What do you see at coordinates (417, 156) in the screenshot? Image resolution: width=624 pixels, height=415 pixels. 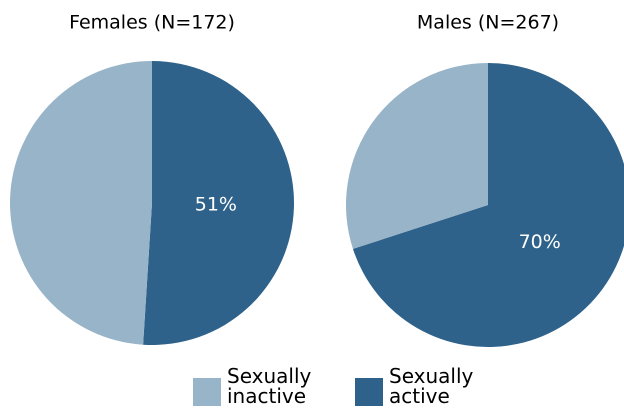 I see `pie-slice` at bounding box center [417, 156].